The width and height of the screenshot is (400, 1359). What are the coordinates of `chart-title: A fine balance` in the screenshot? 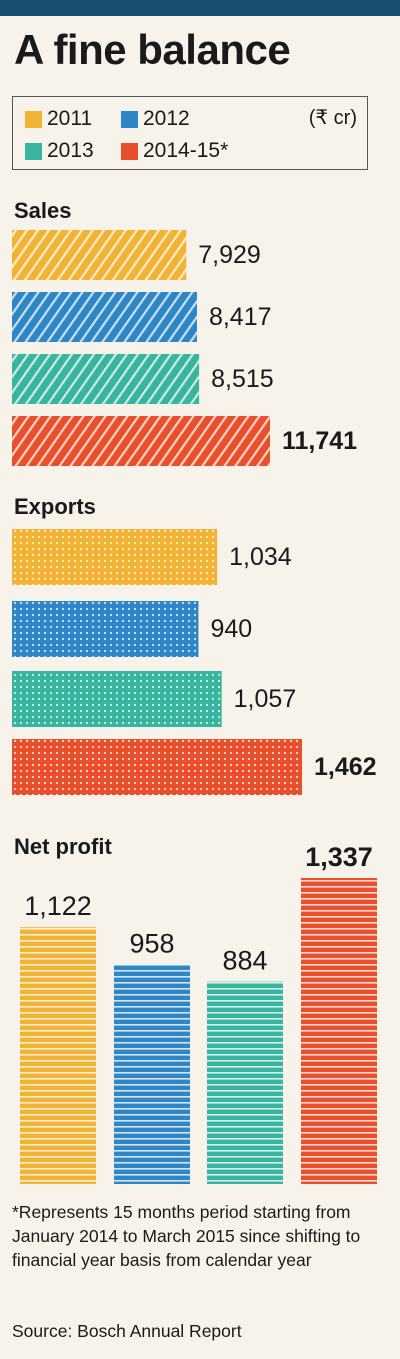 It's located at (152, 49).